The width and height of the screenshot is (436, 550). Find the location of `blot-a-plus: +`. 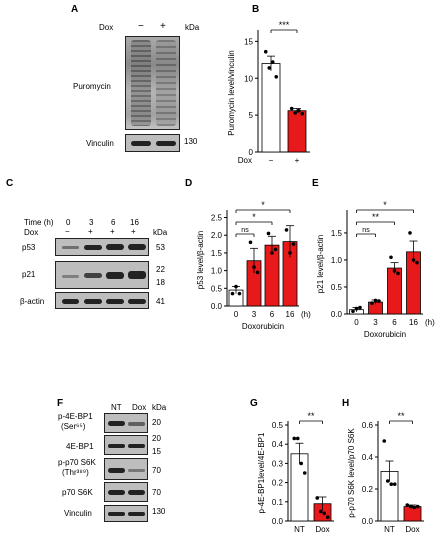

blot-a-plus: + is located at coordinates (163, 26).